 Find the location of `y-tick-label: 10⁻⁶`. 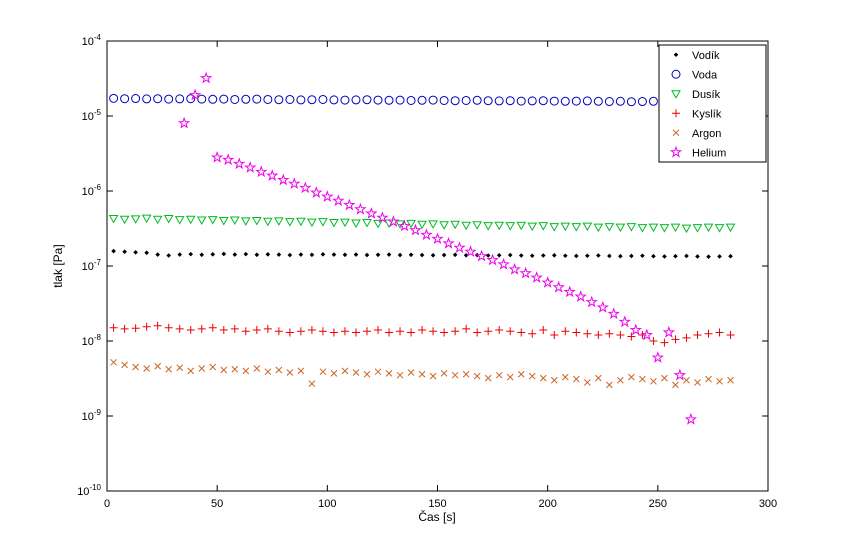

y-tick-label: 10⁻⁶ is located at coordinates (92, 190).